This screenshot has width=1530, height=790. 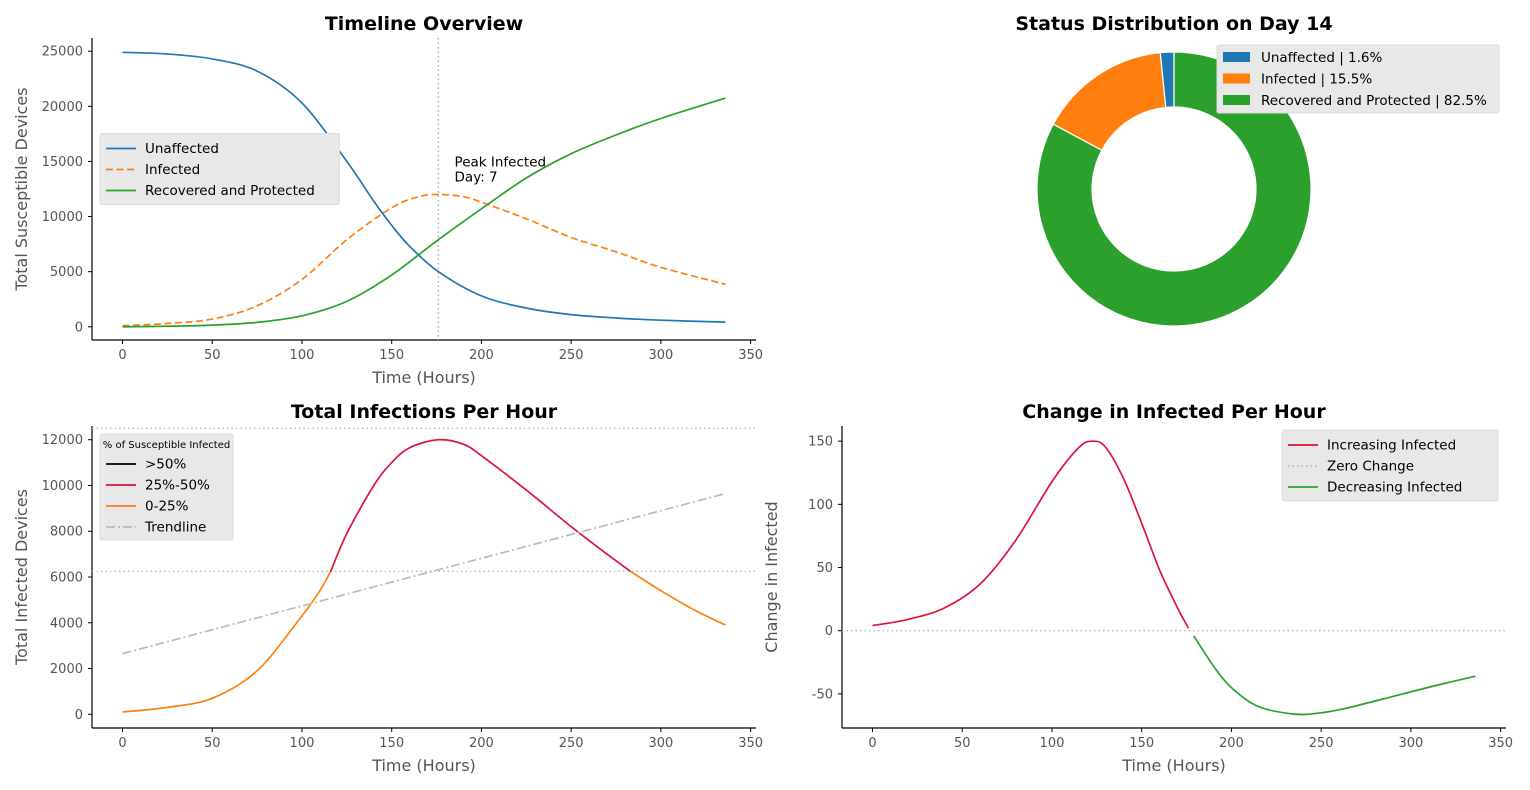 I want to click on legend-label: >50%, so click(x=165, y=465).